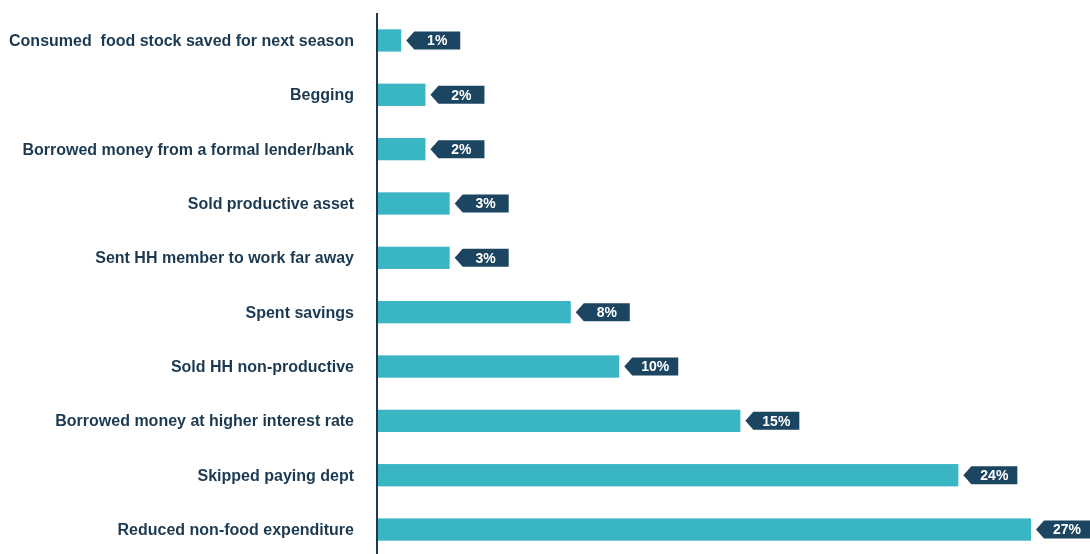 This screenshot has width=1090, height=554. Describe the element at coordinates (1067, 529) in the screenshot. I see `data-label: 27%` at that location.